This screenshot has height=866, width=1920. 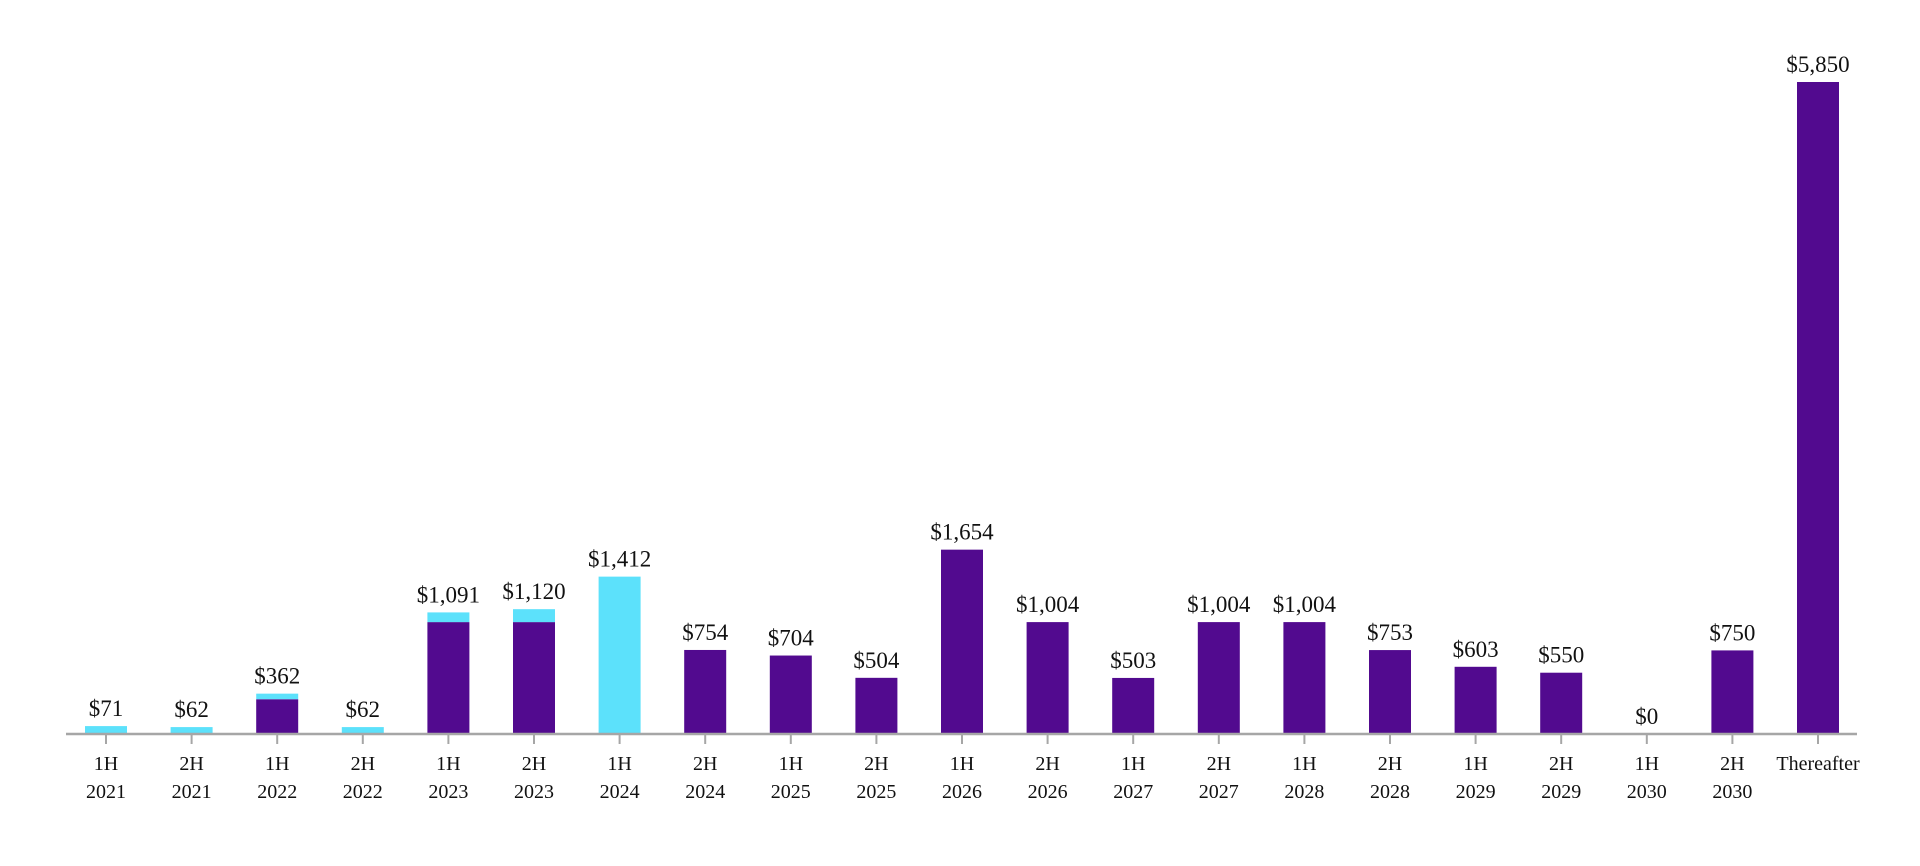 I want to click on data-label: $1,654, so click(x=962, y=532).